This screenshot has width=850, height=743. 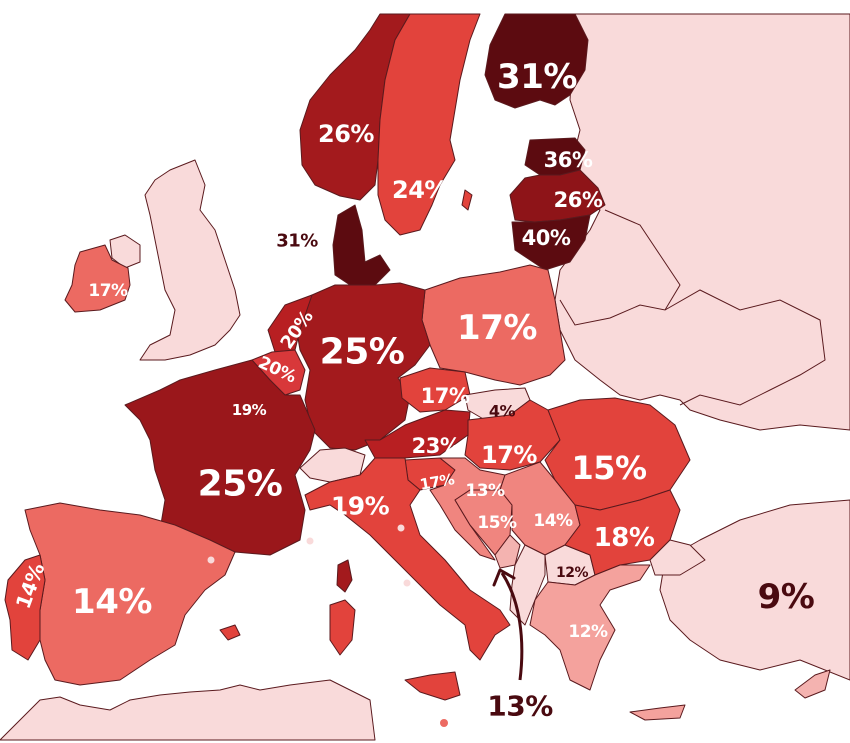 What do you see at coordinates (190, 260) in the screenshot?
I see `region-uk` at bounding box center [190, 260].